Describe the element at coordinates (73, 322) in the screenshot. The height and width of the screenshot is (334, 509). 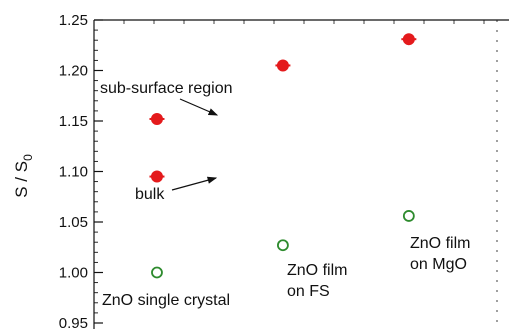
I see `y-tick-label: 0.95` at that location.